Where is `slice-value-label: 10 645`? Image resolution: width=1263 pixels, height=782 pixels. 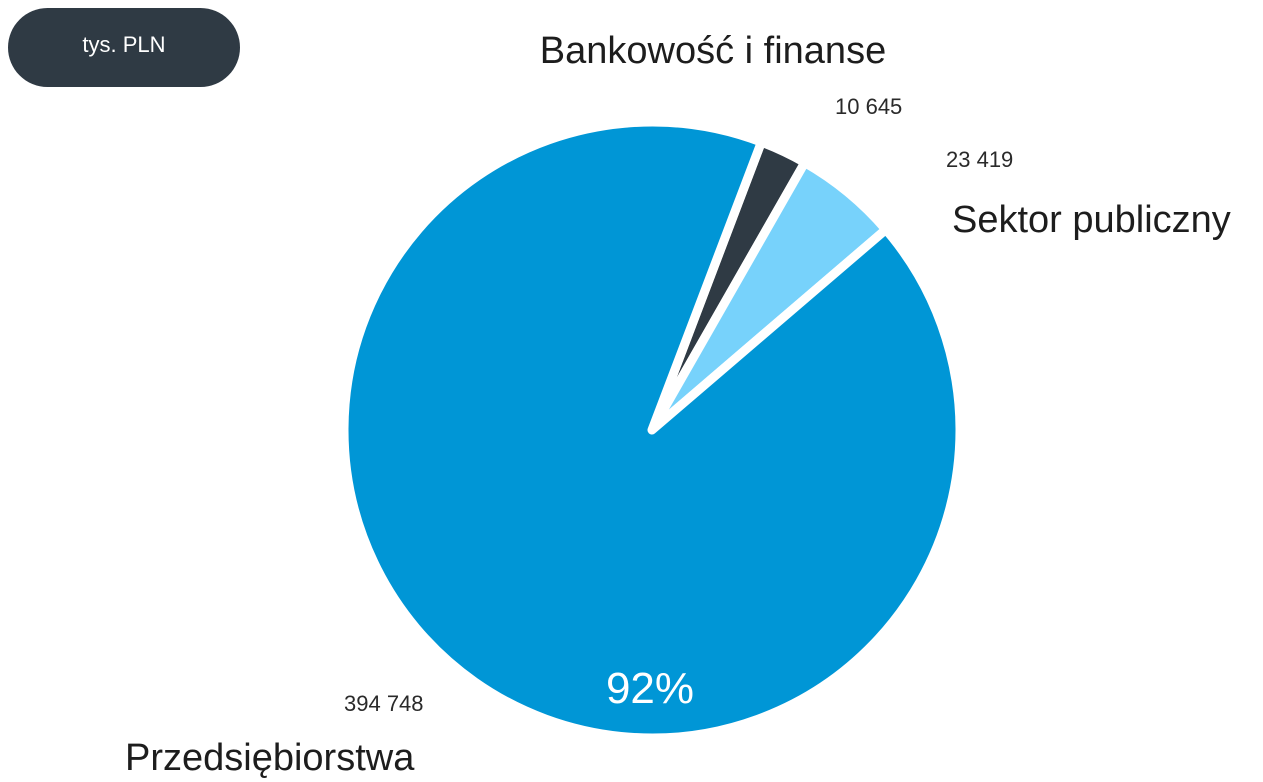
slice-value-label: 10 645 is located at coordinates (868, 106).